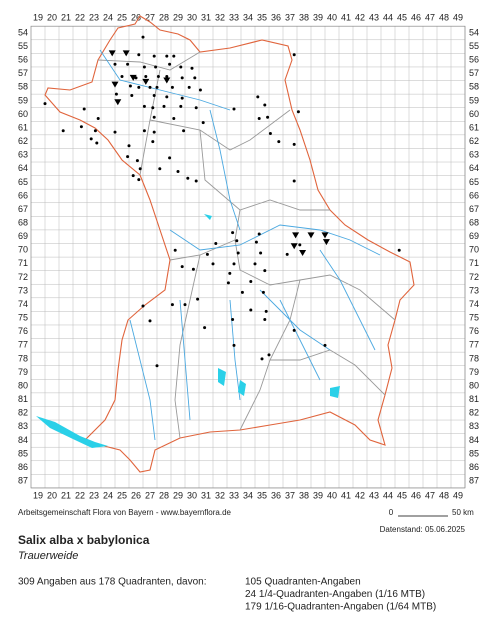  I want to click on row-label: 81, so click(474, 399).